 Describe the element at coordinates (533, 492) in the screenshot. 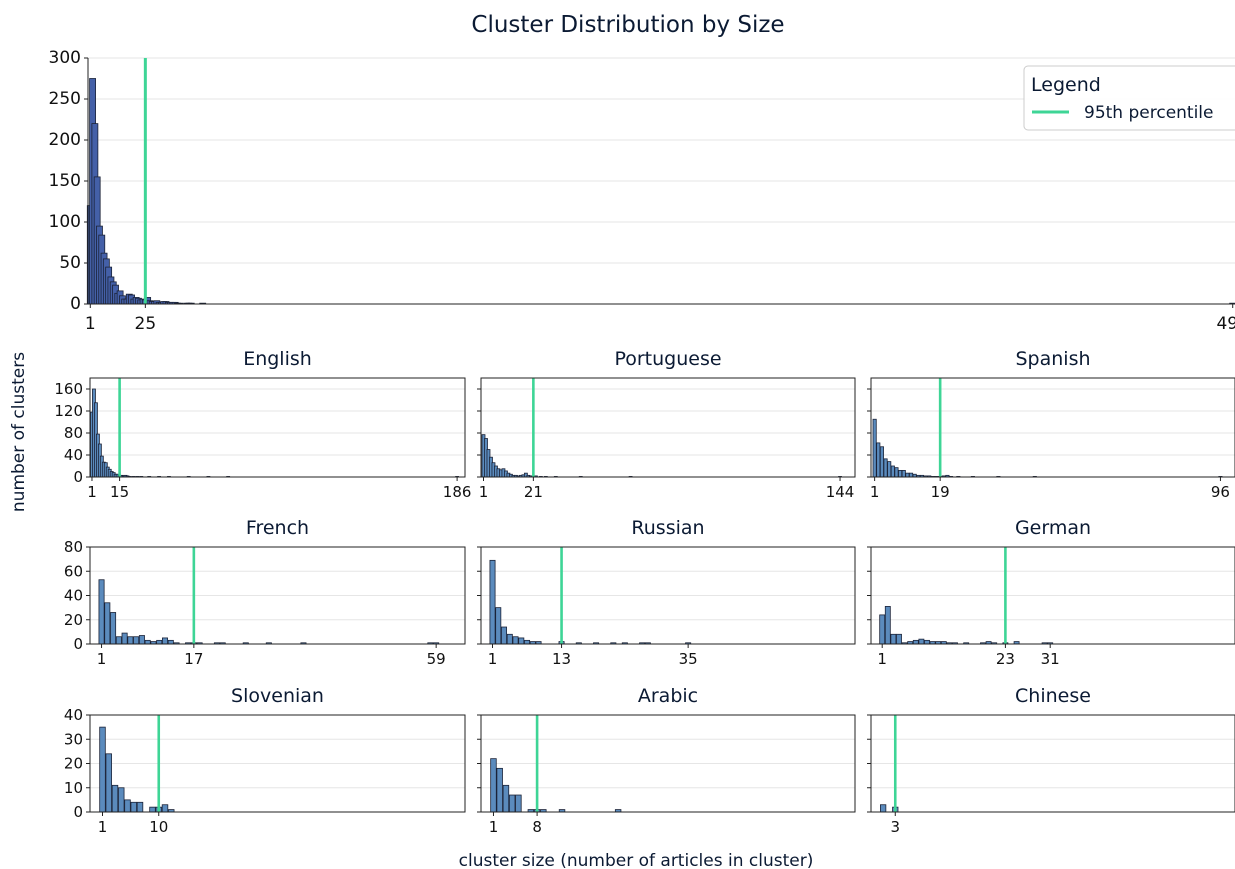

I see `x-tick-label: 21` at that location.